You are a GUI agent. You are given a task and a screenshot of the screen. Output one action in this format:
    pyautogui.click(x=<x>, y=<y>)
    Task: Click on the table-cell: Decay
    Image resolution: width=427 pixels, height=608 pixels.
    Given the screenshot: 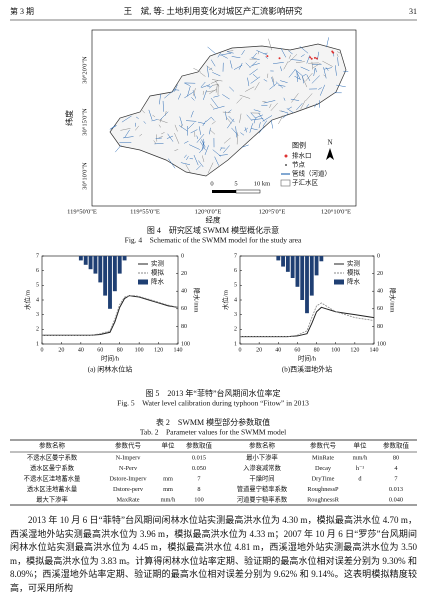 What is the action you would take?
    pyautogui.click(x=323, y=468)
    